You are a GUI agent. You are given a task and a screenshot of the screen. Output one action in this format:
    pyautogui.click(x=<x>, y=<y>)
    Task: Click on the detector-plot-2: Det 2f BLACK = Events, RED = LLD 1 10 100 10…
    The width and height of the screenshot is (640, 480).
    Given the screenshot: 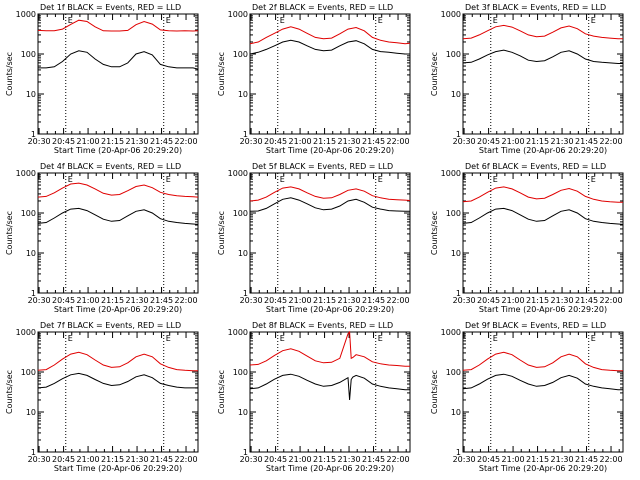 What is the action you would take?
    pyautogui.click(x=314, y=79)
    